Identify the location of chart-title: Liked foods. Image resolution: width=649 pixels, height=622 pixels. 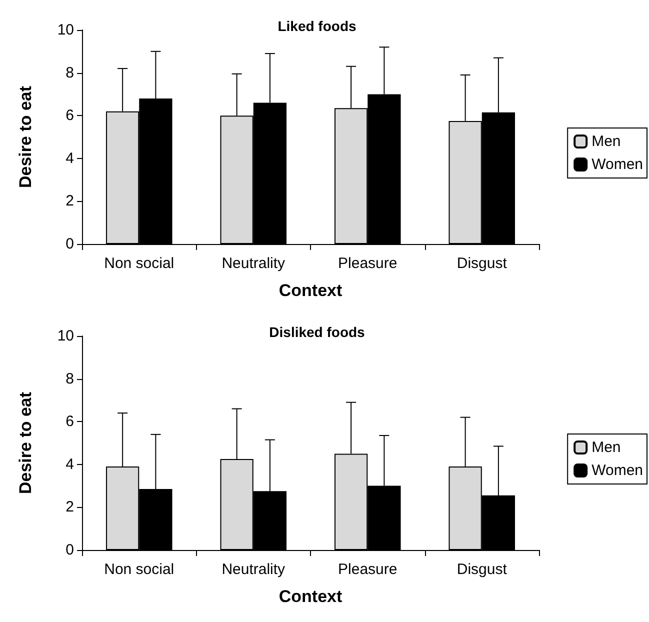
(317, 26).